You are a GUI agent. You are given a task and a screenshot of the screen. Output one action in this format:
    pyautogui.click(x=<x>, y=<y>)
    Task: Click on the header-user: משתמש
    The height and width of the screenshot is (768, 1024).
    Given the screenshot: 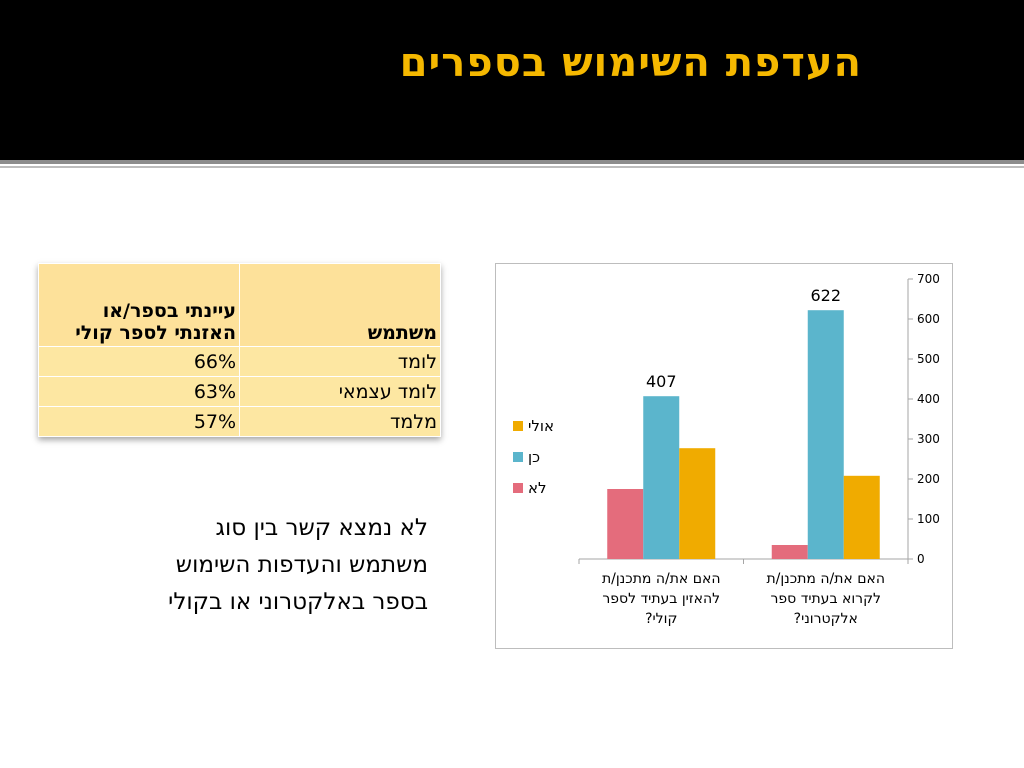 What is the action you would take?
    pyautogui.click(x=340, y=305)
    